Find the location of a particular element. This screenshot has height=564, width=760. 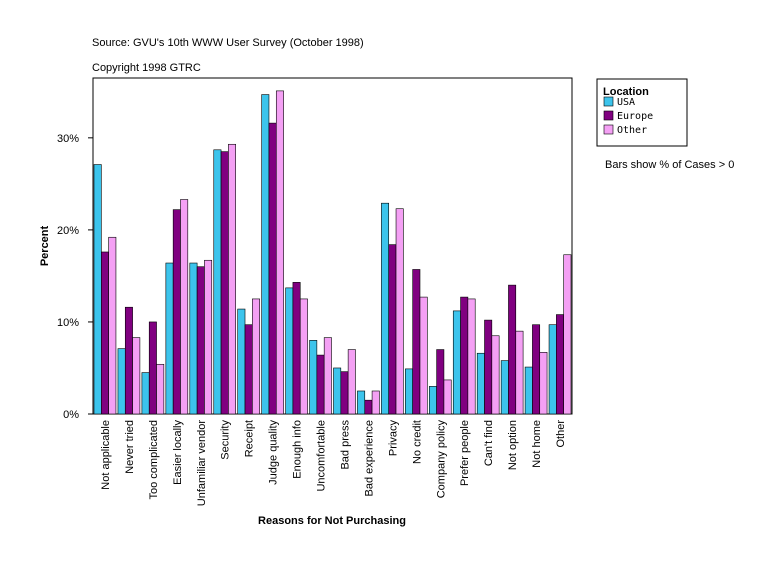

x-tick-label: Bad press is located at coordinates (345, 445).